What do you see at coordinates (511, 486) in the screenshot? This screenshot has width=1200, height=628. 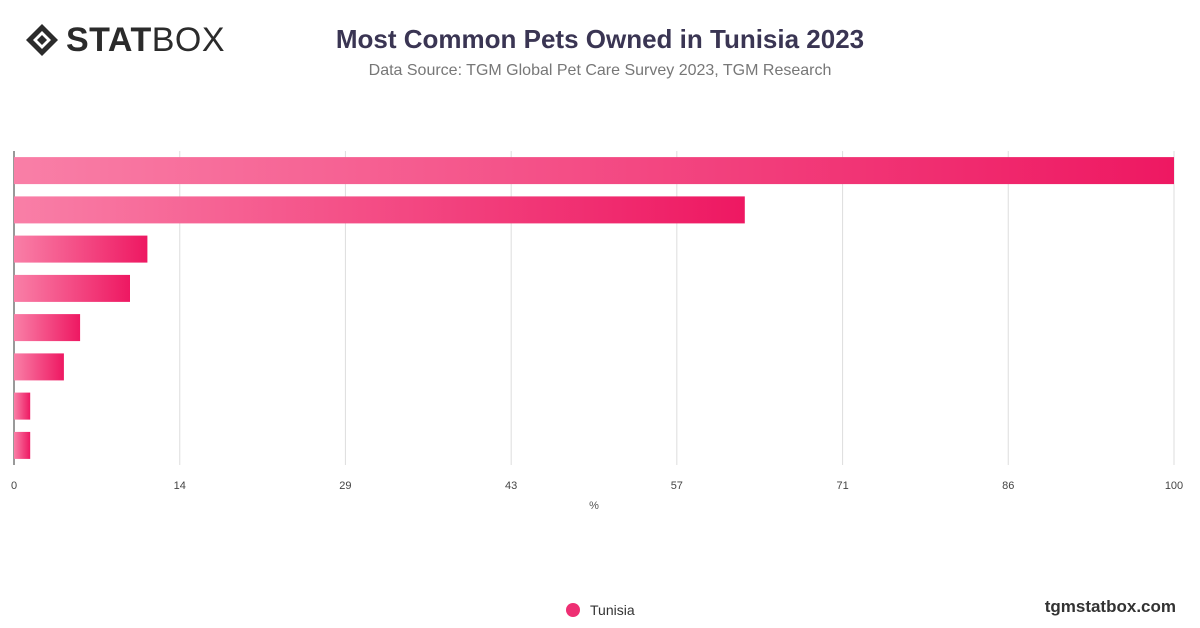 I see `x-tick-label: 43` at bounding box center [511, 486].